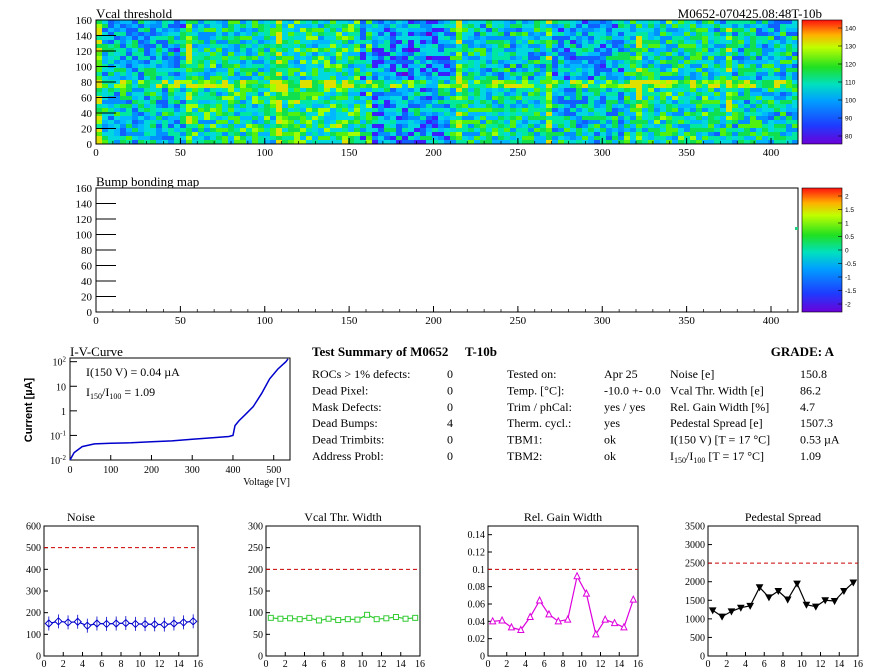 This screenshot has width=896, height=672. What do you see at coordinates (851, 291) in the screenshot?
I see `palette-label: -1.5` at bounding box center [851, 291].